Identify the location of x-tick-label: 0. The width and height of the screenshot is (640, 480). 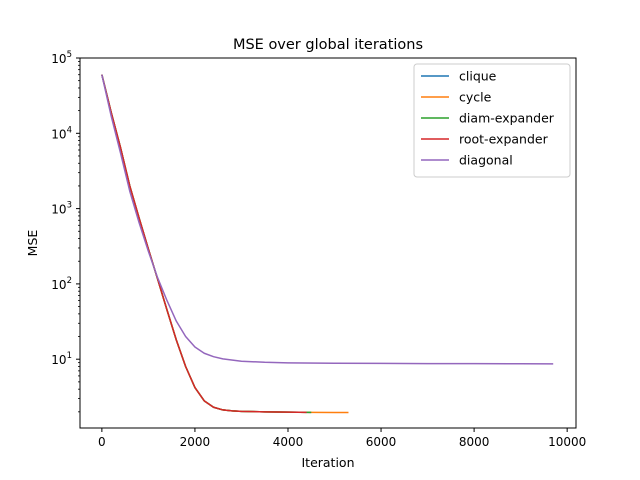
(102, 442).